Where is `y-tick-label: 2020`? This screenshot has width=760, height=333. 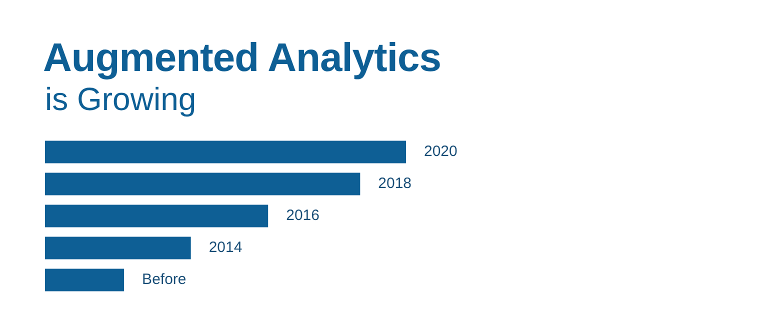 y-tick-label: 2020 is located at coordinates (441, 151).